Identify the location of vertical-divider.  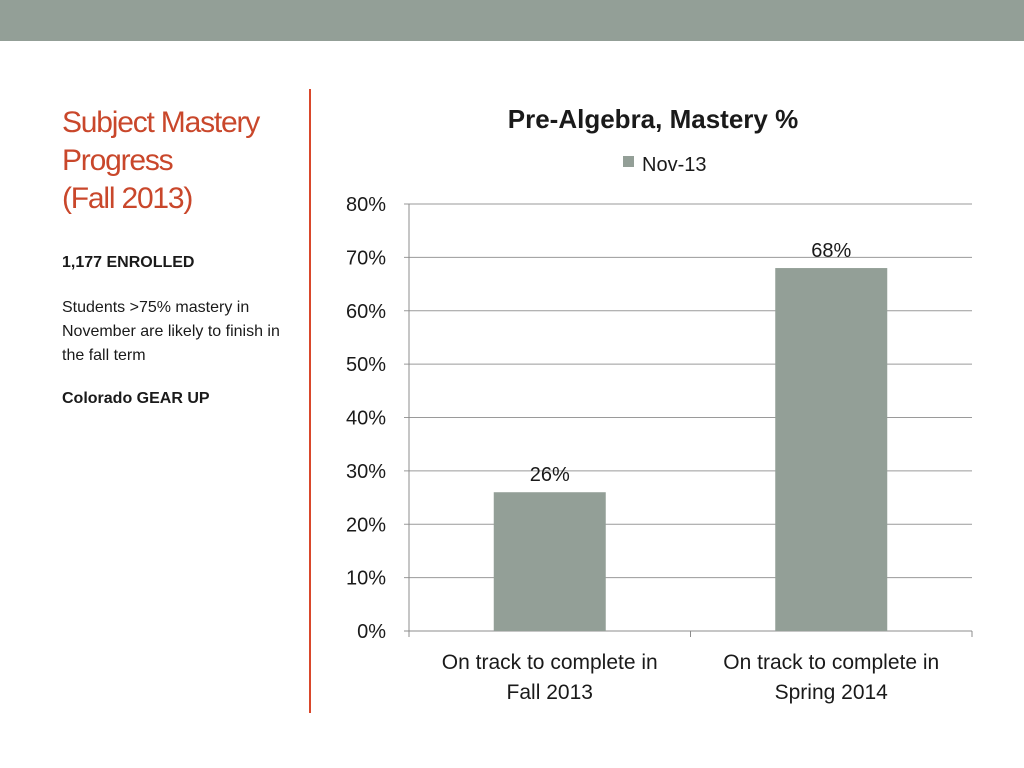
(310, 401).